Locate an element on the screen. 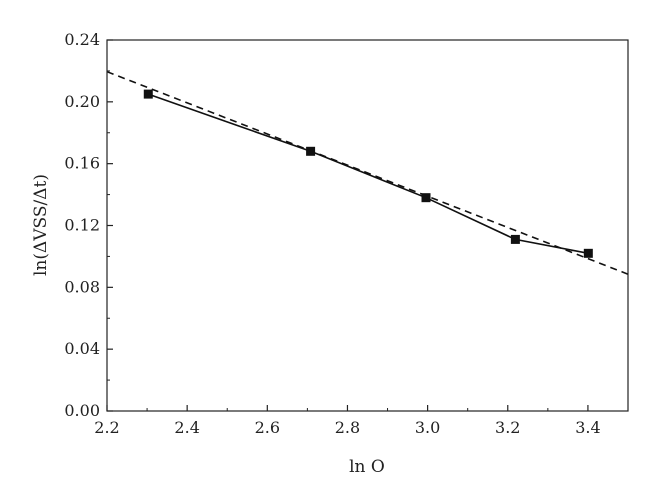 The height and width of the screenshot is (502, 660). x-tick-label: 3.2 is located at coordinates (507, 427).